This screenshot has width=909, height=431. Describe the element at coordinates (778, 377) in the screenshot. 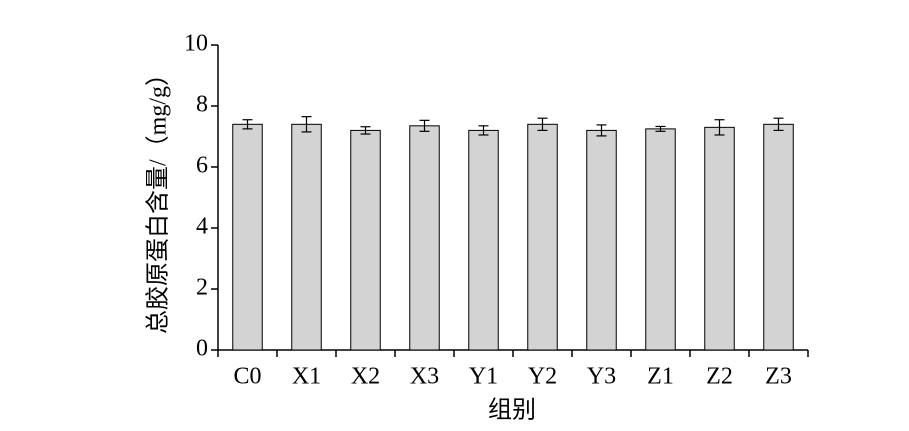

I see `x-tick-label: Z3` at that location.